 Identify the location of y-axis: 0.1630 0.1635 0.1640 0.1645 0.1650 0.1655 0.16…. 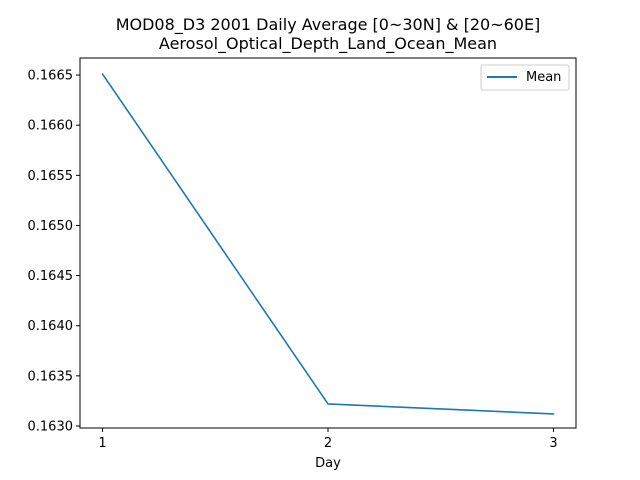
(54, 251).